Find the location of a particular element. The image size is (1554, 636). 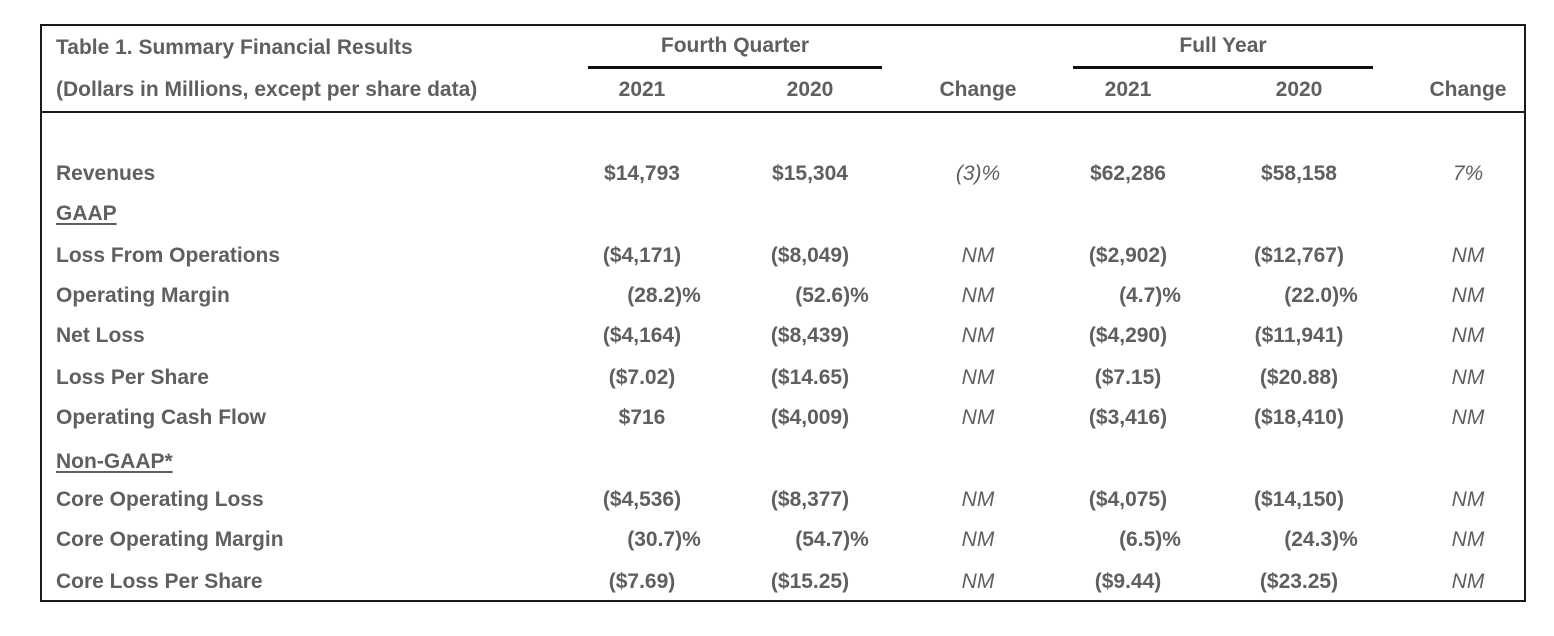

cell-fy-2021: ($3,416) is located at coordinates (1128, 417).